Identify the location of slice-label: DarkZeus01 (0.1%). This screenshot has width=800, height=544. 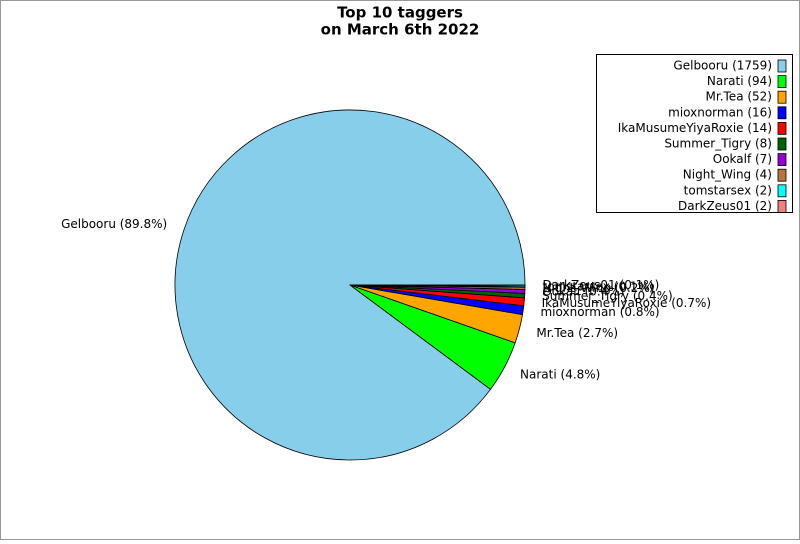
(600, 285).